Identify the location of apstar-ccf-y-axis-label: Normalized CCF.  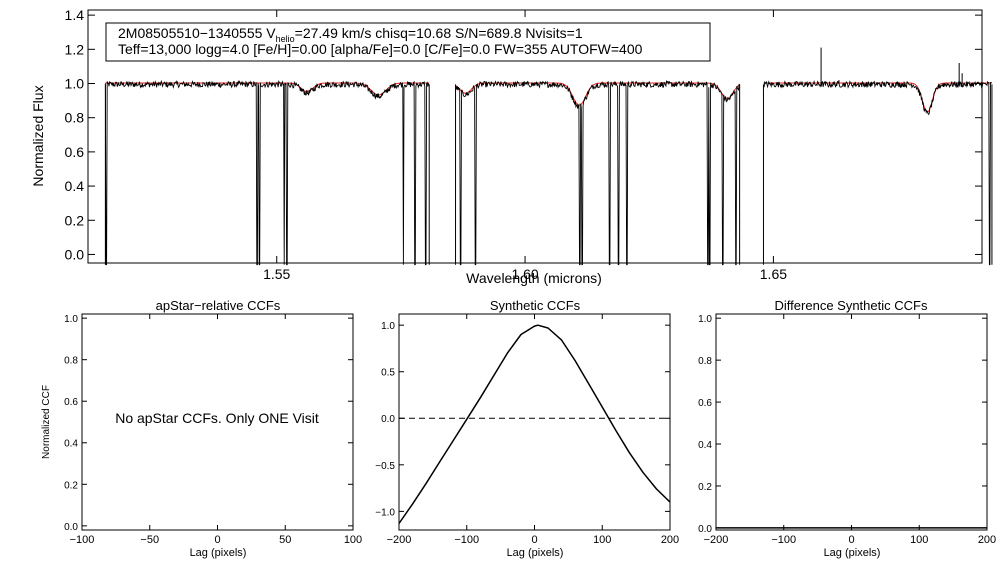
(46, 422).